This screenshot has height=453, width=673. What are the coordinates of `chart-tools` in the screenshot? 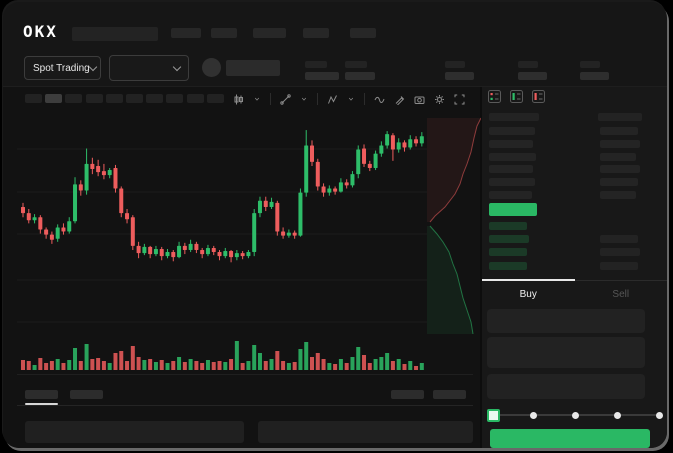 It's located at (349, 99).